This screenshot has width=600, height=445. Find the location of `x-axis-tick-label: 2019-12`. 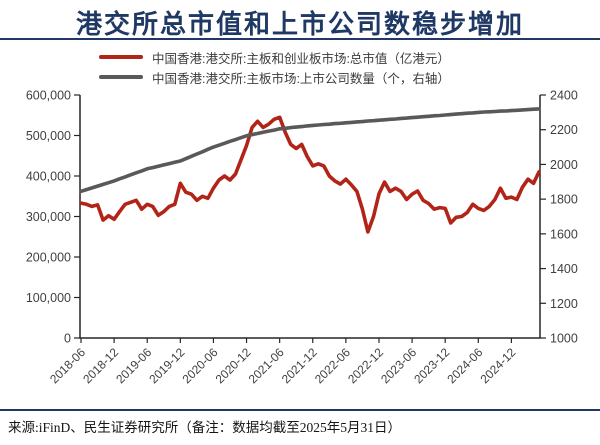

x-axis-tick-label: 2019-12 is located at coordinates (166, 365).